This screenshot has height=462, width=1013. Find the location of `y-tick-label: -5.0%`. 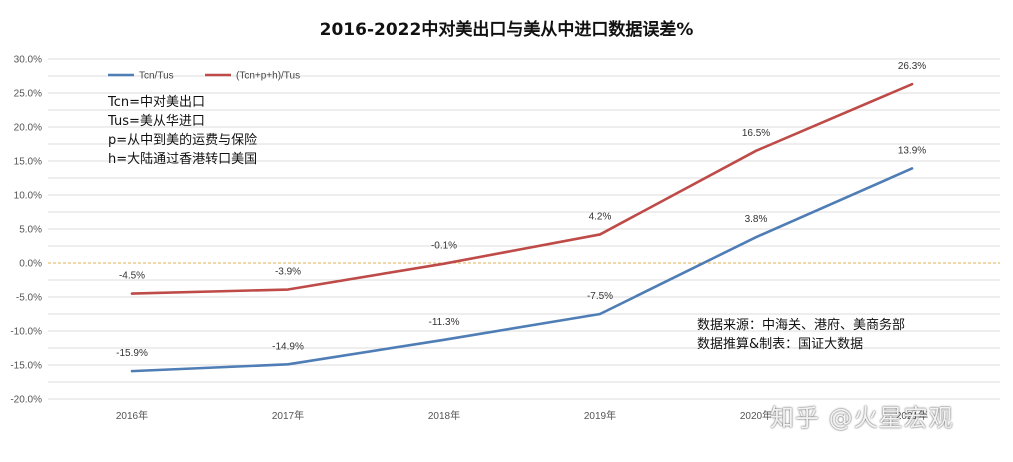

y-tick-label: -5.0% is located at coordinates (29, 298).